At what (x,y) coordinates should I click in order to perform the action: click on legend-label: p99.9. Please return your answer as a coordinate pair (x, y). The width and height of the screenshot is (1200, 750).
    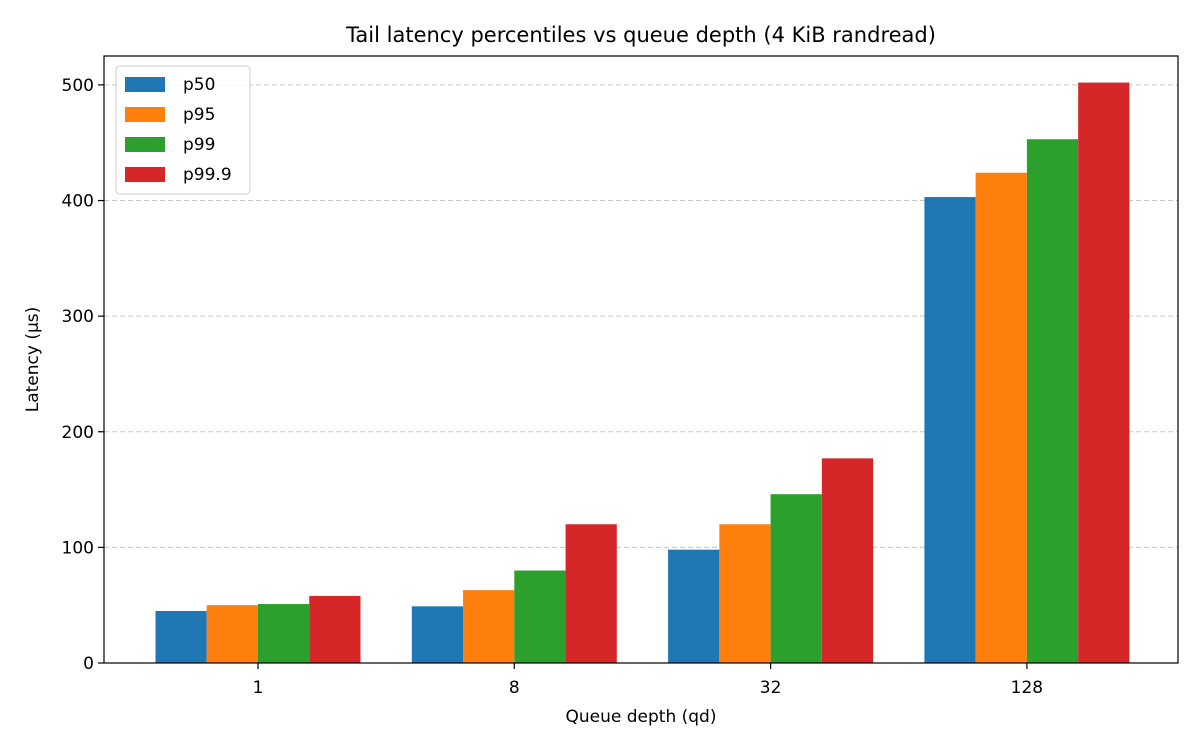
    Looking at the image, I should click on (207, 175).